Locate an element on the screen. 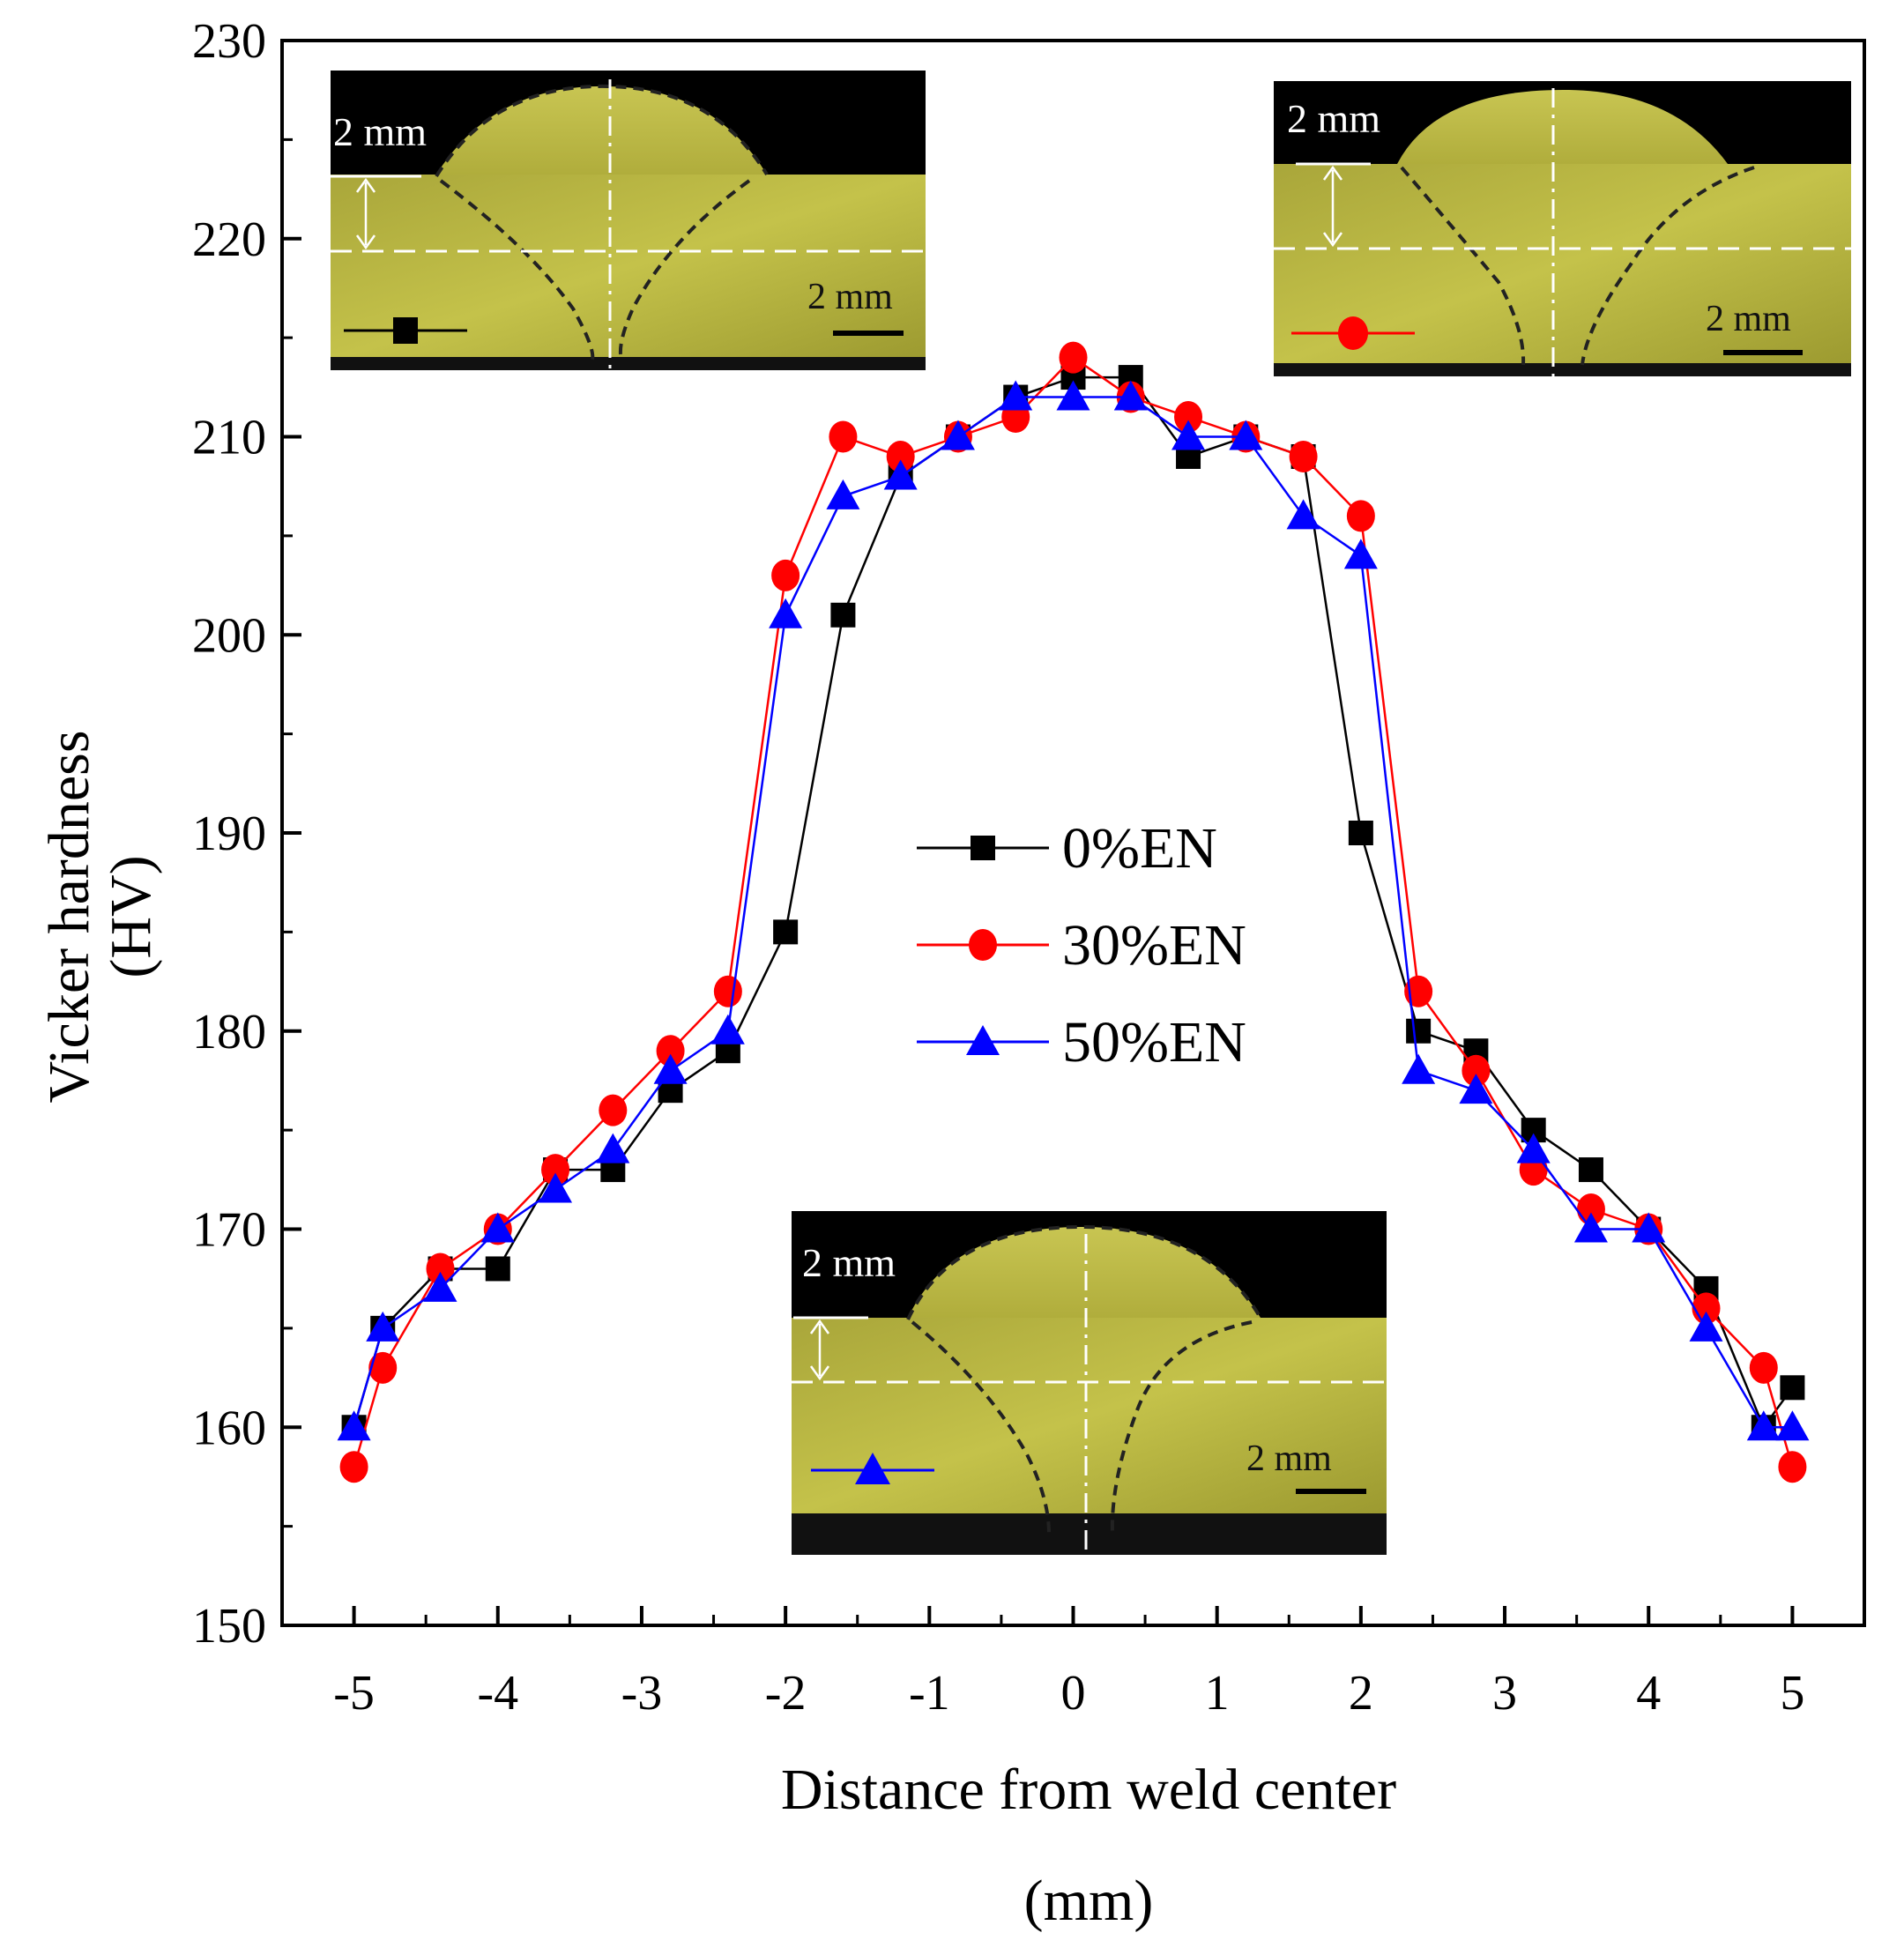 This screenshot has width=1904, height=1955. x-tick-label: 0 is located at coordinates (1073, 1694).